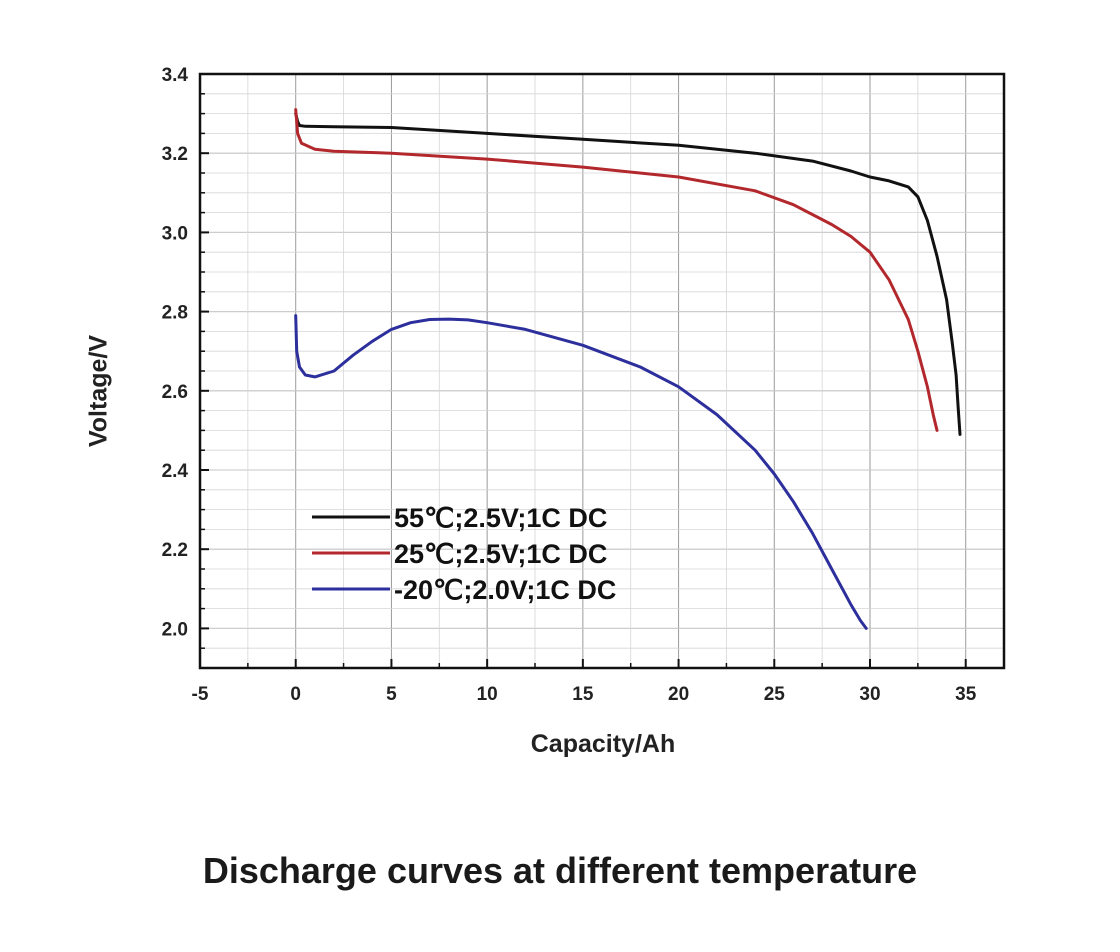 The height and width of the screenshot is (952, 1120). I want to click on y-tick-label: 3.0, so click(175, 233).